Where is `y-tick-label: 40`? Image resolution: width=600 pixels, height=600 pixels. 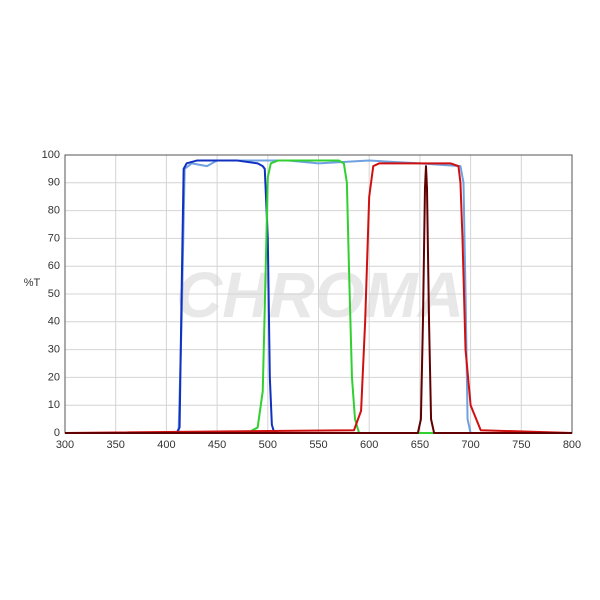 y-tick-label: 40 is located at coordinates (54, 322).